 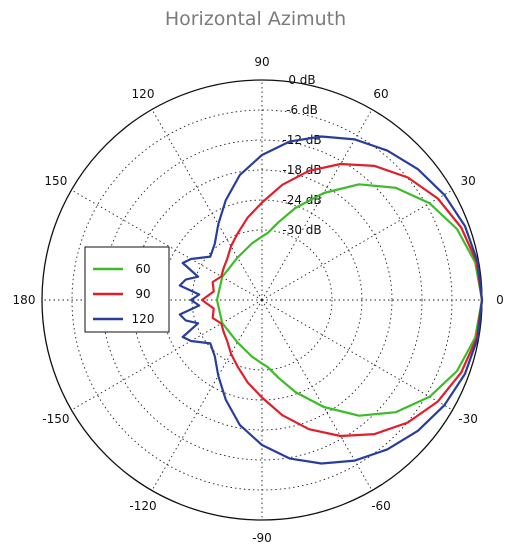 I want to click on angle-tick-label: 180, so click(x=24, y=300).